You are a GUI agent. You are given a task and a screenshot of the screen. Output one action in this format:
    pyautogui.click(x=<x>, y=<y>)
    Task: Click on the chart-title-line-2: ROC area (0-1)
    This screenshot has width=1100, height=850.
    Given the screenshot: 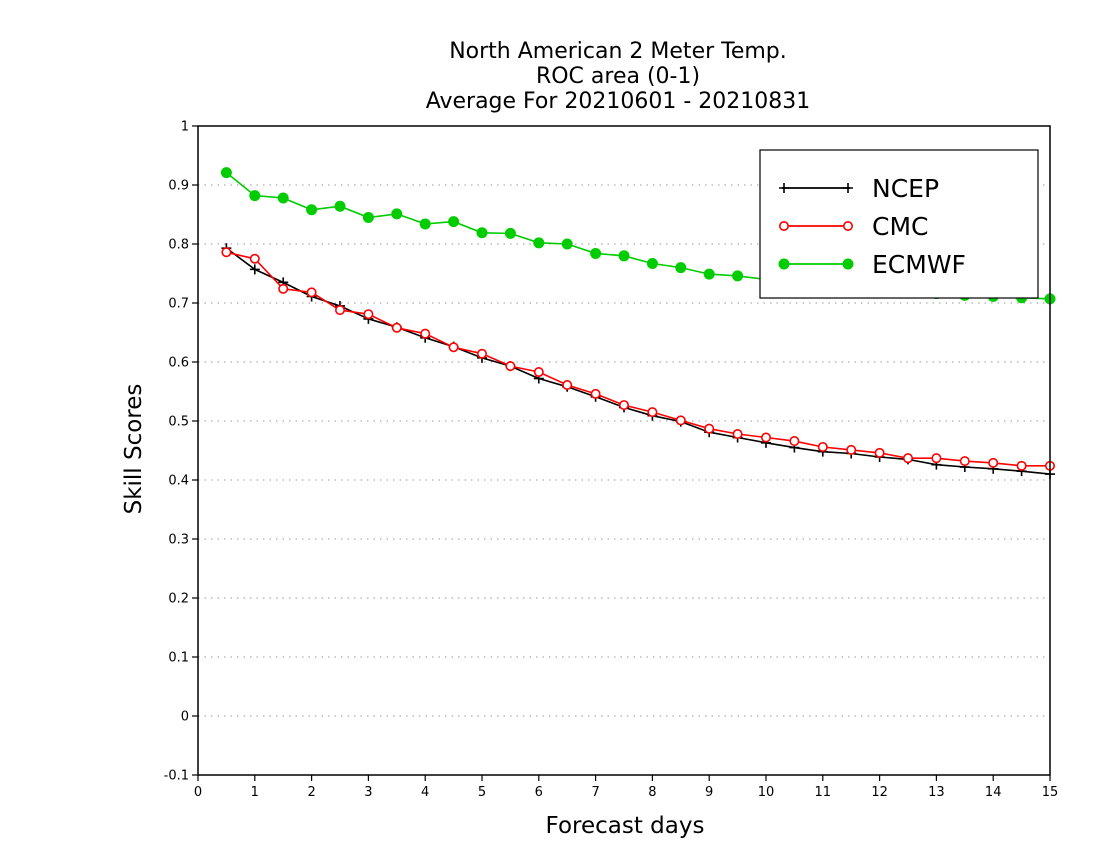 What is the action you would take?
    pyautogui.click(x=618, y=76)
    